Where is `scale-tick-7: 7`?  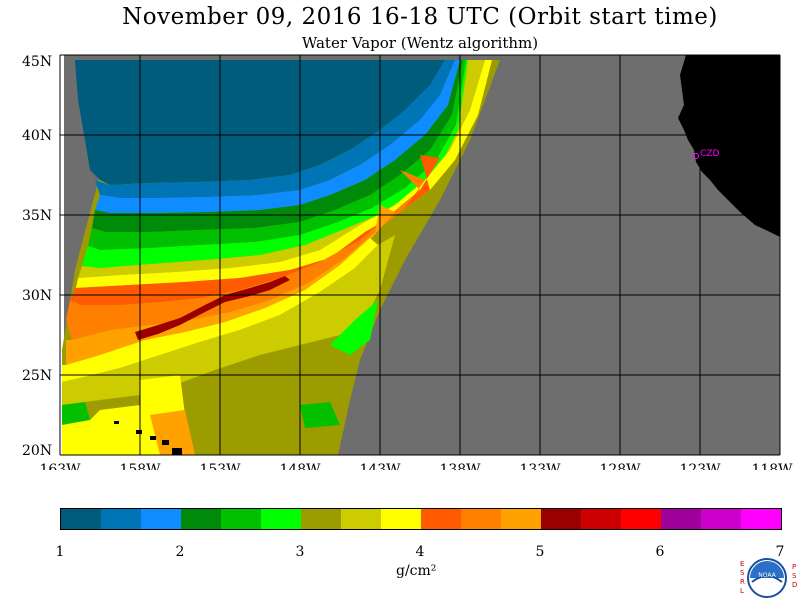 scale-tick-7: 7 is located at coordinates (780, 552).